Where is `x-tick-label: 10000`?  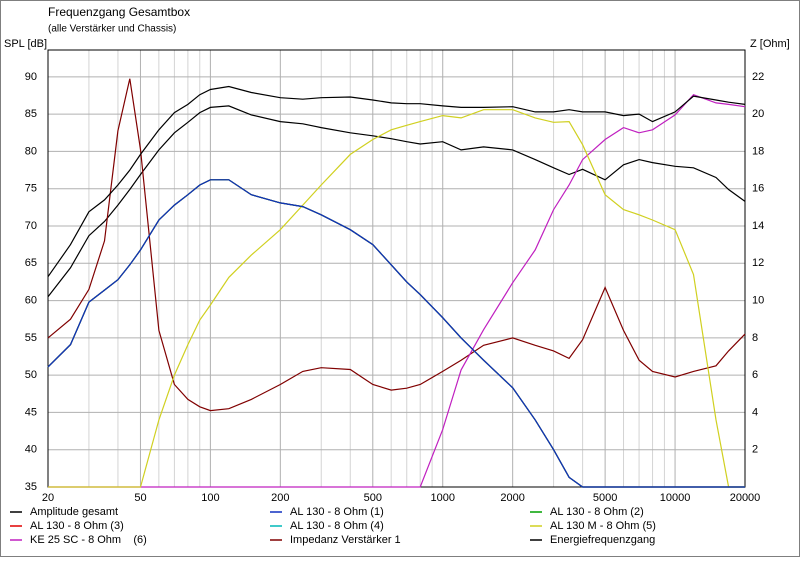
x-tick-label: 10000 is located at coordinates (675, 498).